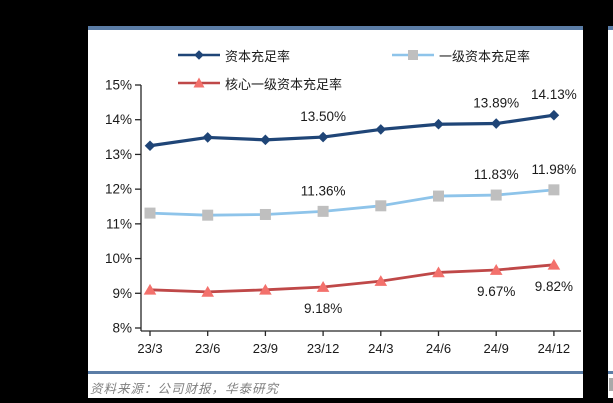 This screenshot has width=613, height=403. Describe the element at coordinates (496, 103) in the screenshot. I see `data-label: 13.89%` at that location.